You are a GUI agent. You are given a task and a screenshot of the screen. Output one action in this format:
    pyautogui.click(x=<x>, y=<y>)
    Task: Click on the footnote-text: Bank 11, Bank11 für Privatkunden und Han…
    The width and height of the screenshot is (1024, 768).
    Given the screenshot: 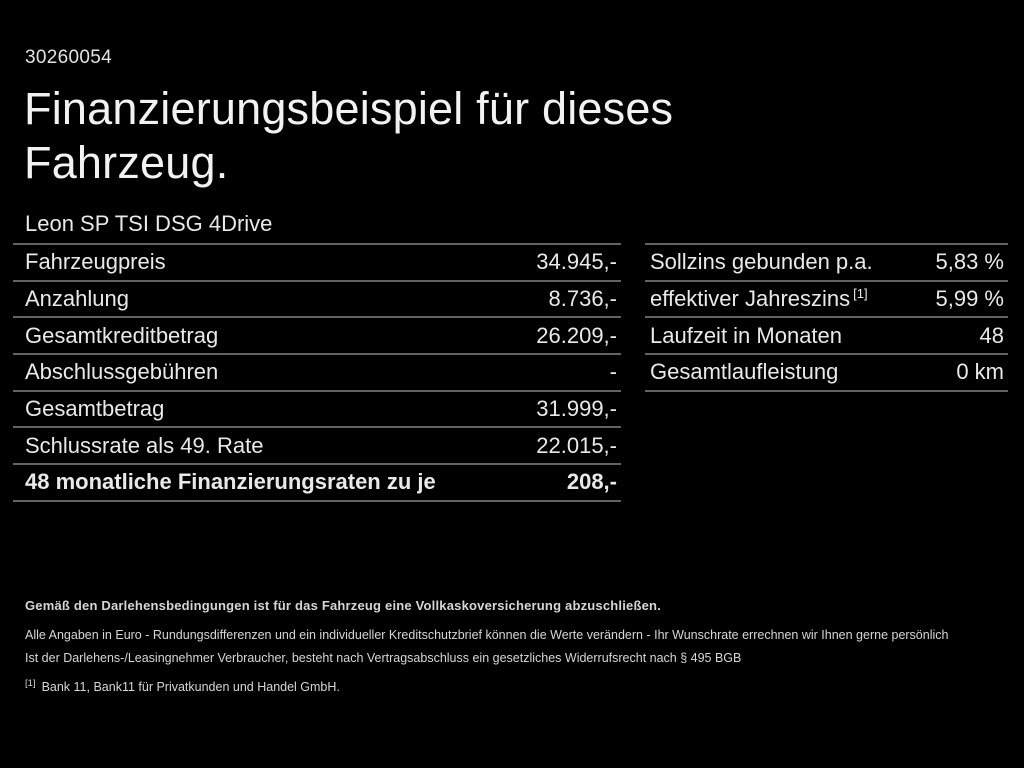 What is the action you would take?
    pyautogui.click(x=190, y=687)
    